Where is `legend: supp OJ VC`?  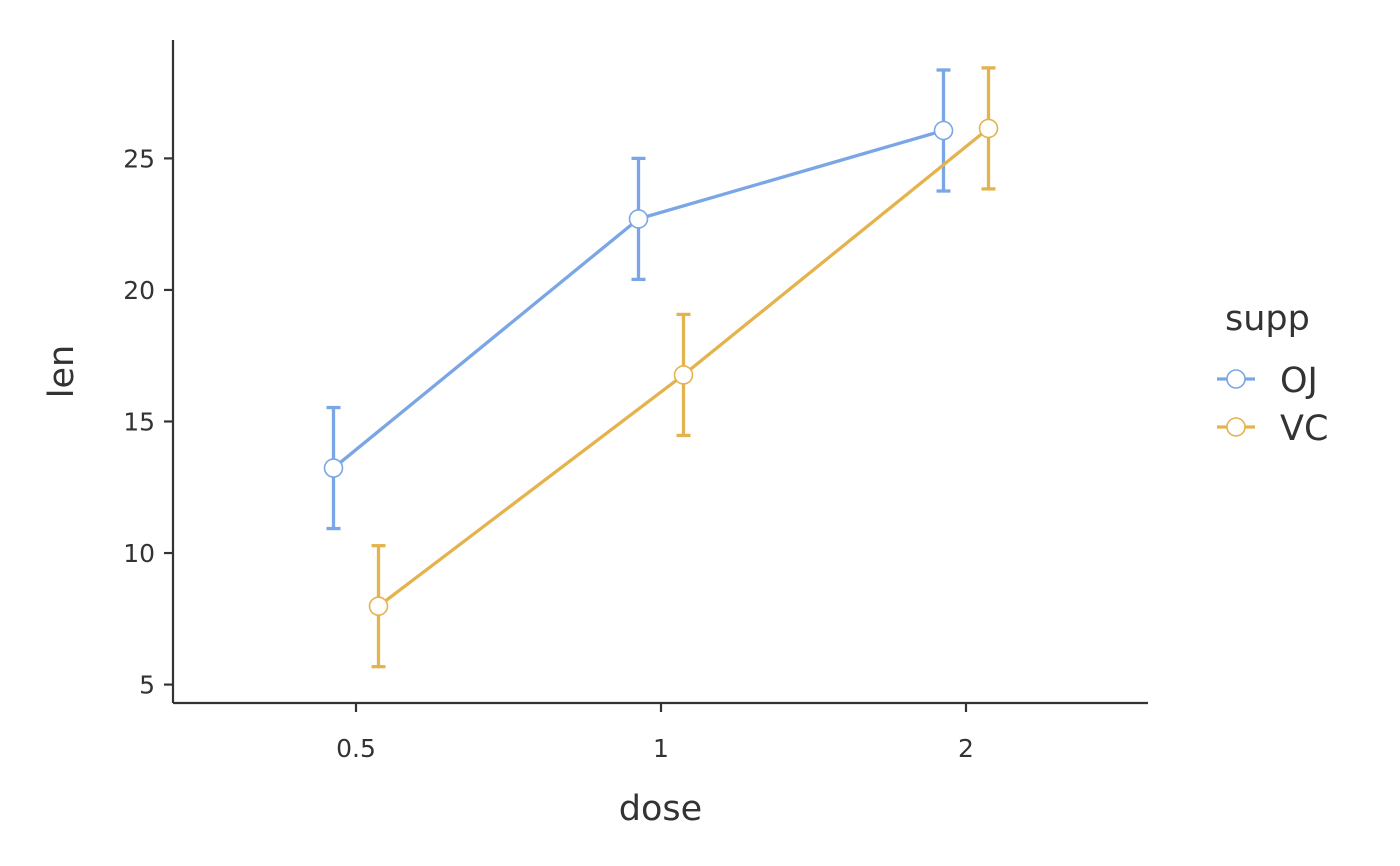
legend: supp OJ VC is located at coordinates (1272, 374).